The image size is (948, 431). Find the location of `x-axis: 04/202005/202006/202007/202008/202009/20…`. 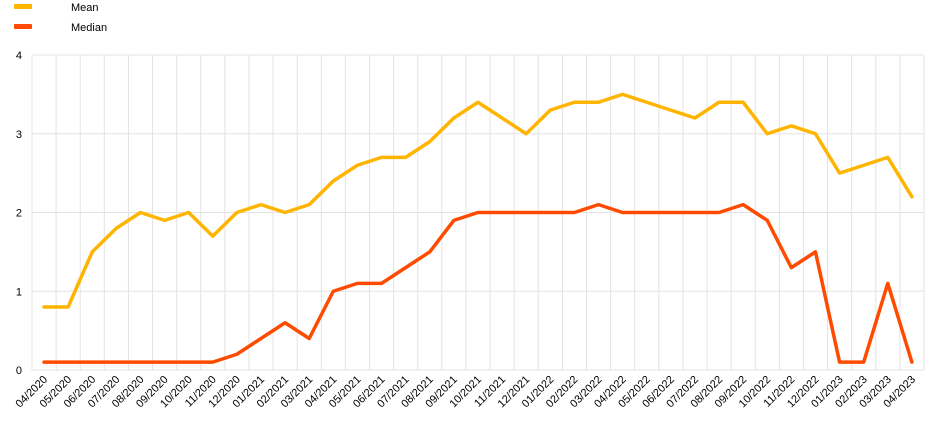

x-axis: 04/202005/202006/202007/202008/202009/20… is located at coordinates (466, 392).